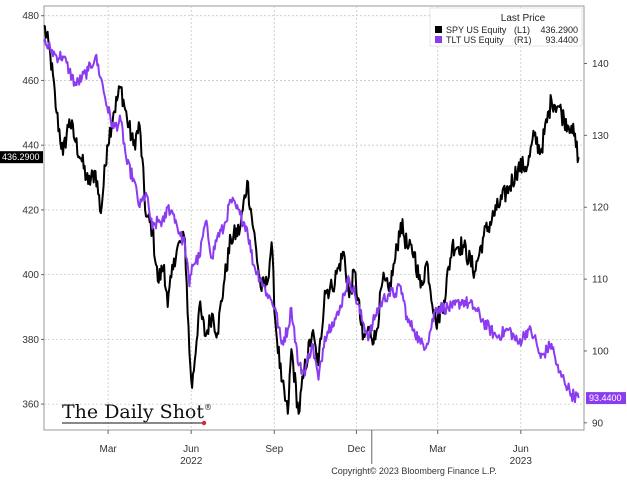 The height and width of the screenshot is (480, 627). What do you see at coordinates (438, 39) in the screenshot?
I see `legend-swatch-tlt` at bounding box center [438, 39].